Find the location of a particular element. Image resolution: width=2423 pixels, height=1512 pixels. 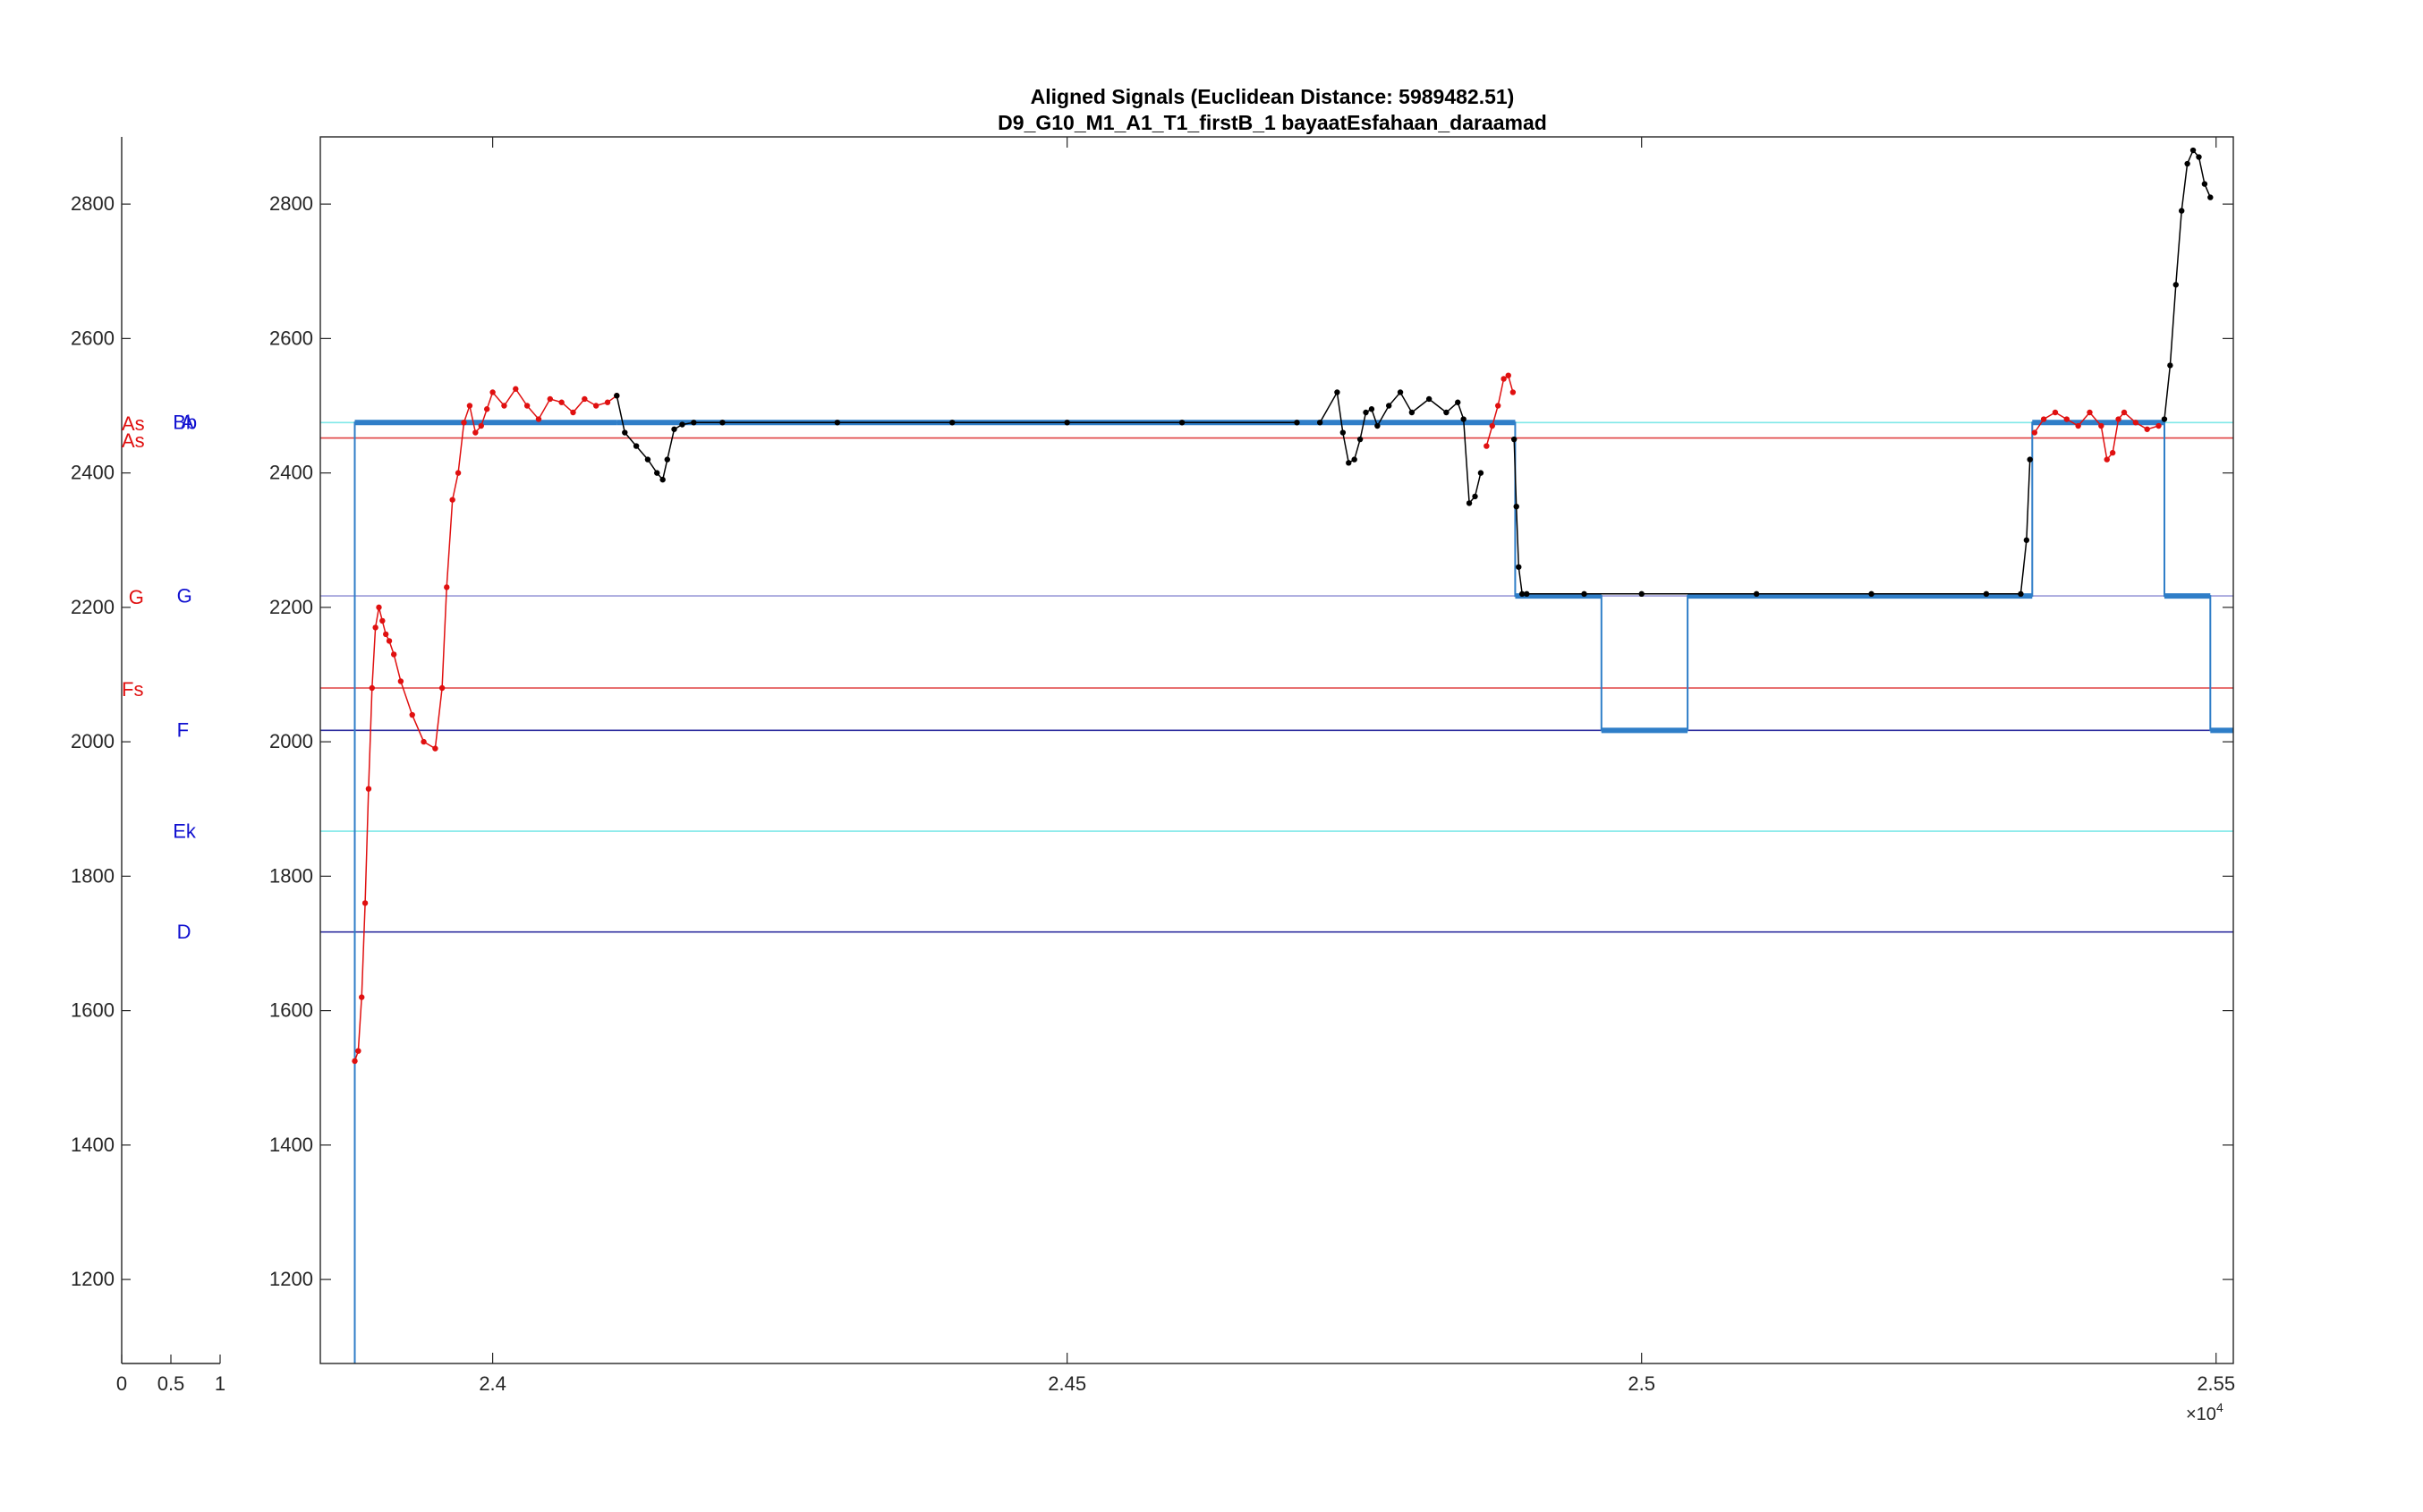

left-y-tick-label: 1800 is located at coordinates (93, 875).